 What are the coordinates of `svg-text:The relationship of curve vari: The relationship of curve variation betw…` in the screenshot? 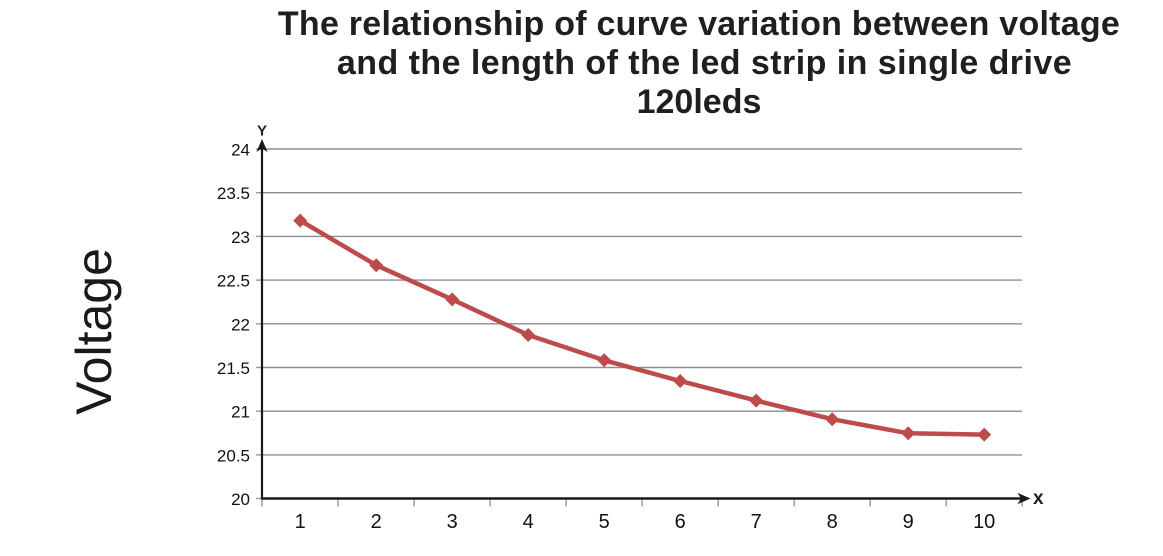 It's located at (699, 24).